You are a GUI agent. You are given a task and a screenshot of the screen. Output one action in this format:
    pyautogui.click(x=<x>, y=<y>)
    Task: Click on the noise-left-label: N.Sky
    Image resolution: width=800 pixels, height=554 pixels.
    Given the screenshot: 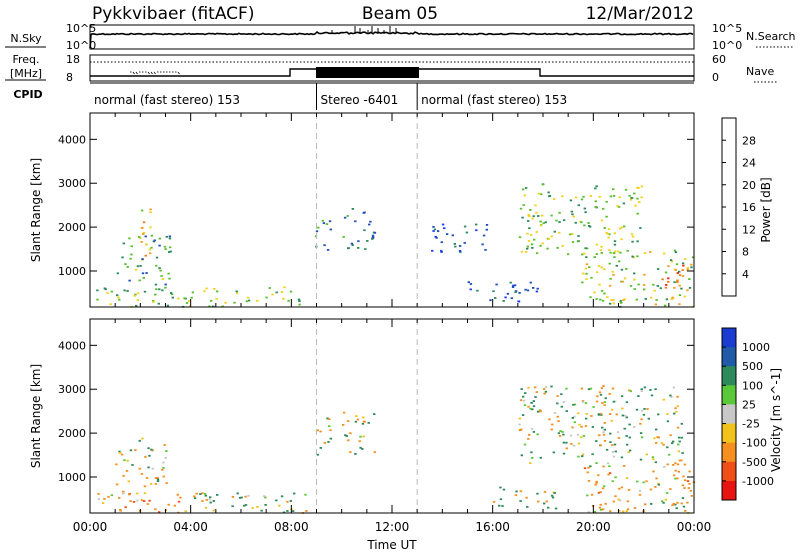 What is the action you would take?
    pyautogui.click(x=26, y=38)
    